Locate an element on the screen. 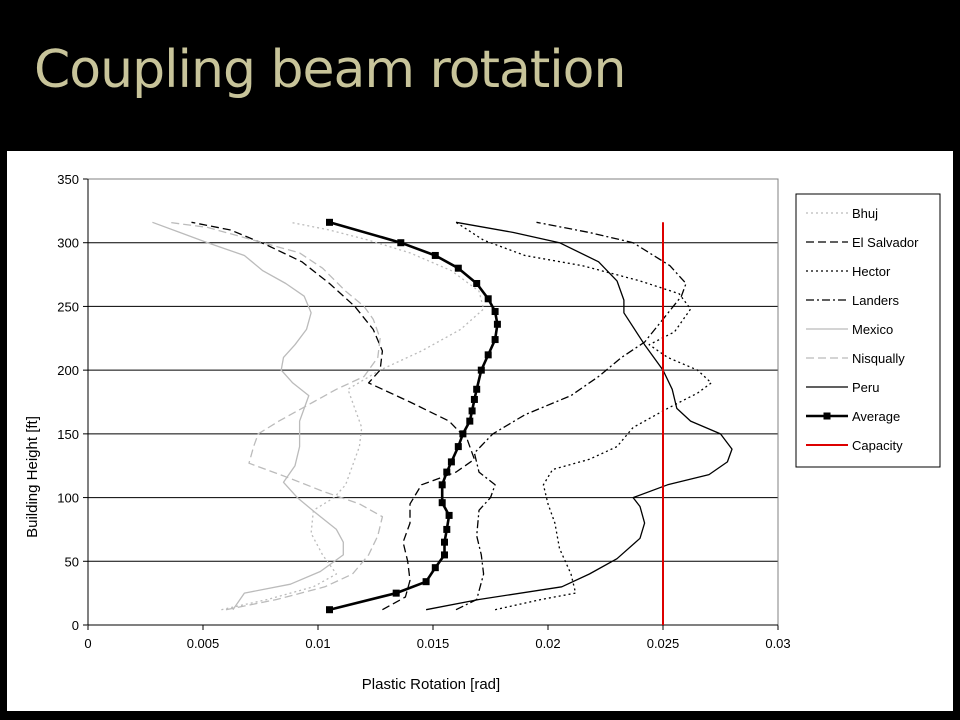  y-tick-label: 50 is located at coordinates (72, 561).